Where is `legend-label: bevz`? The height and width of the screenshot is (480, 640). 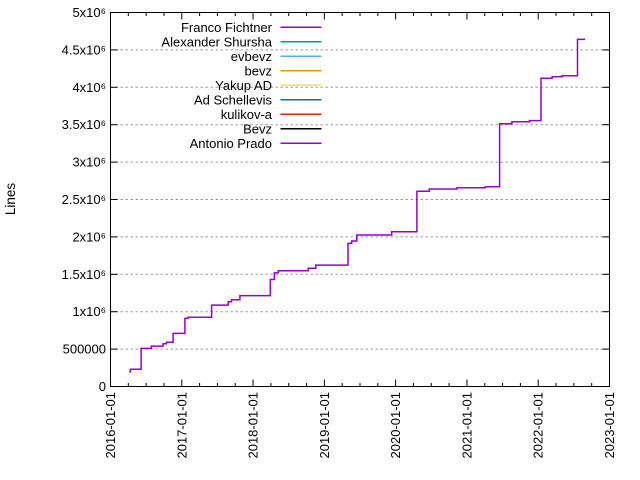 legend-label: bevz is located at coordinates (258, 70).